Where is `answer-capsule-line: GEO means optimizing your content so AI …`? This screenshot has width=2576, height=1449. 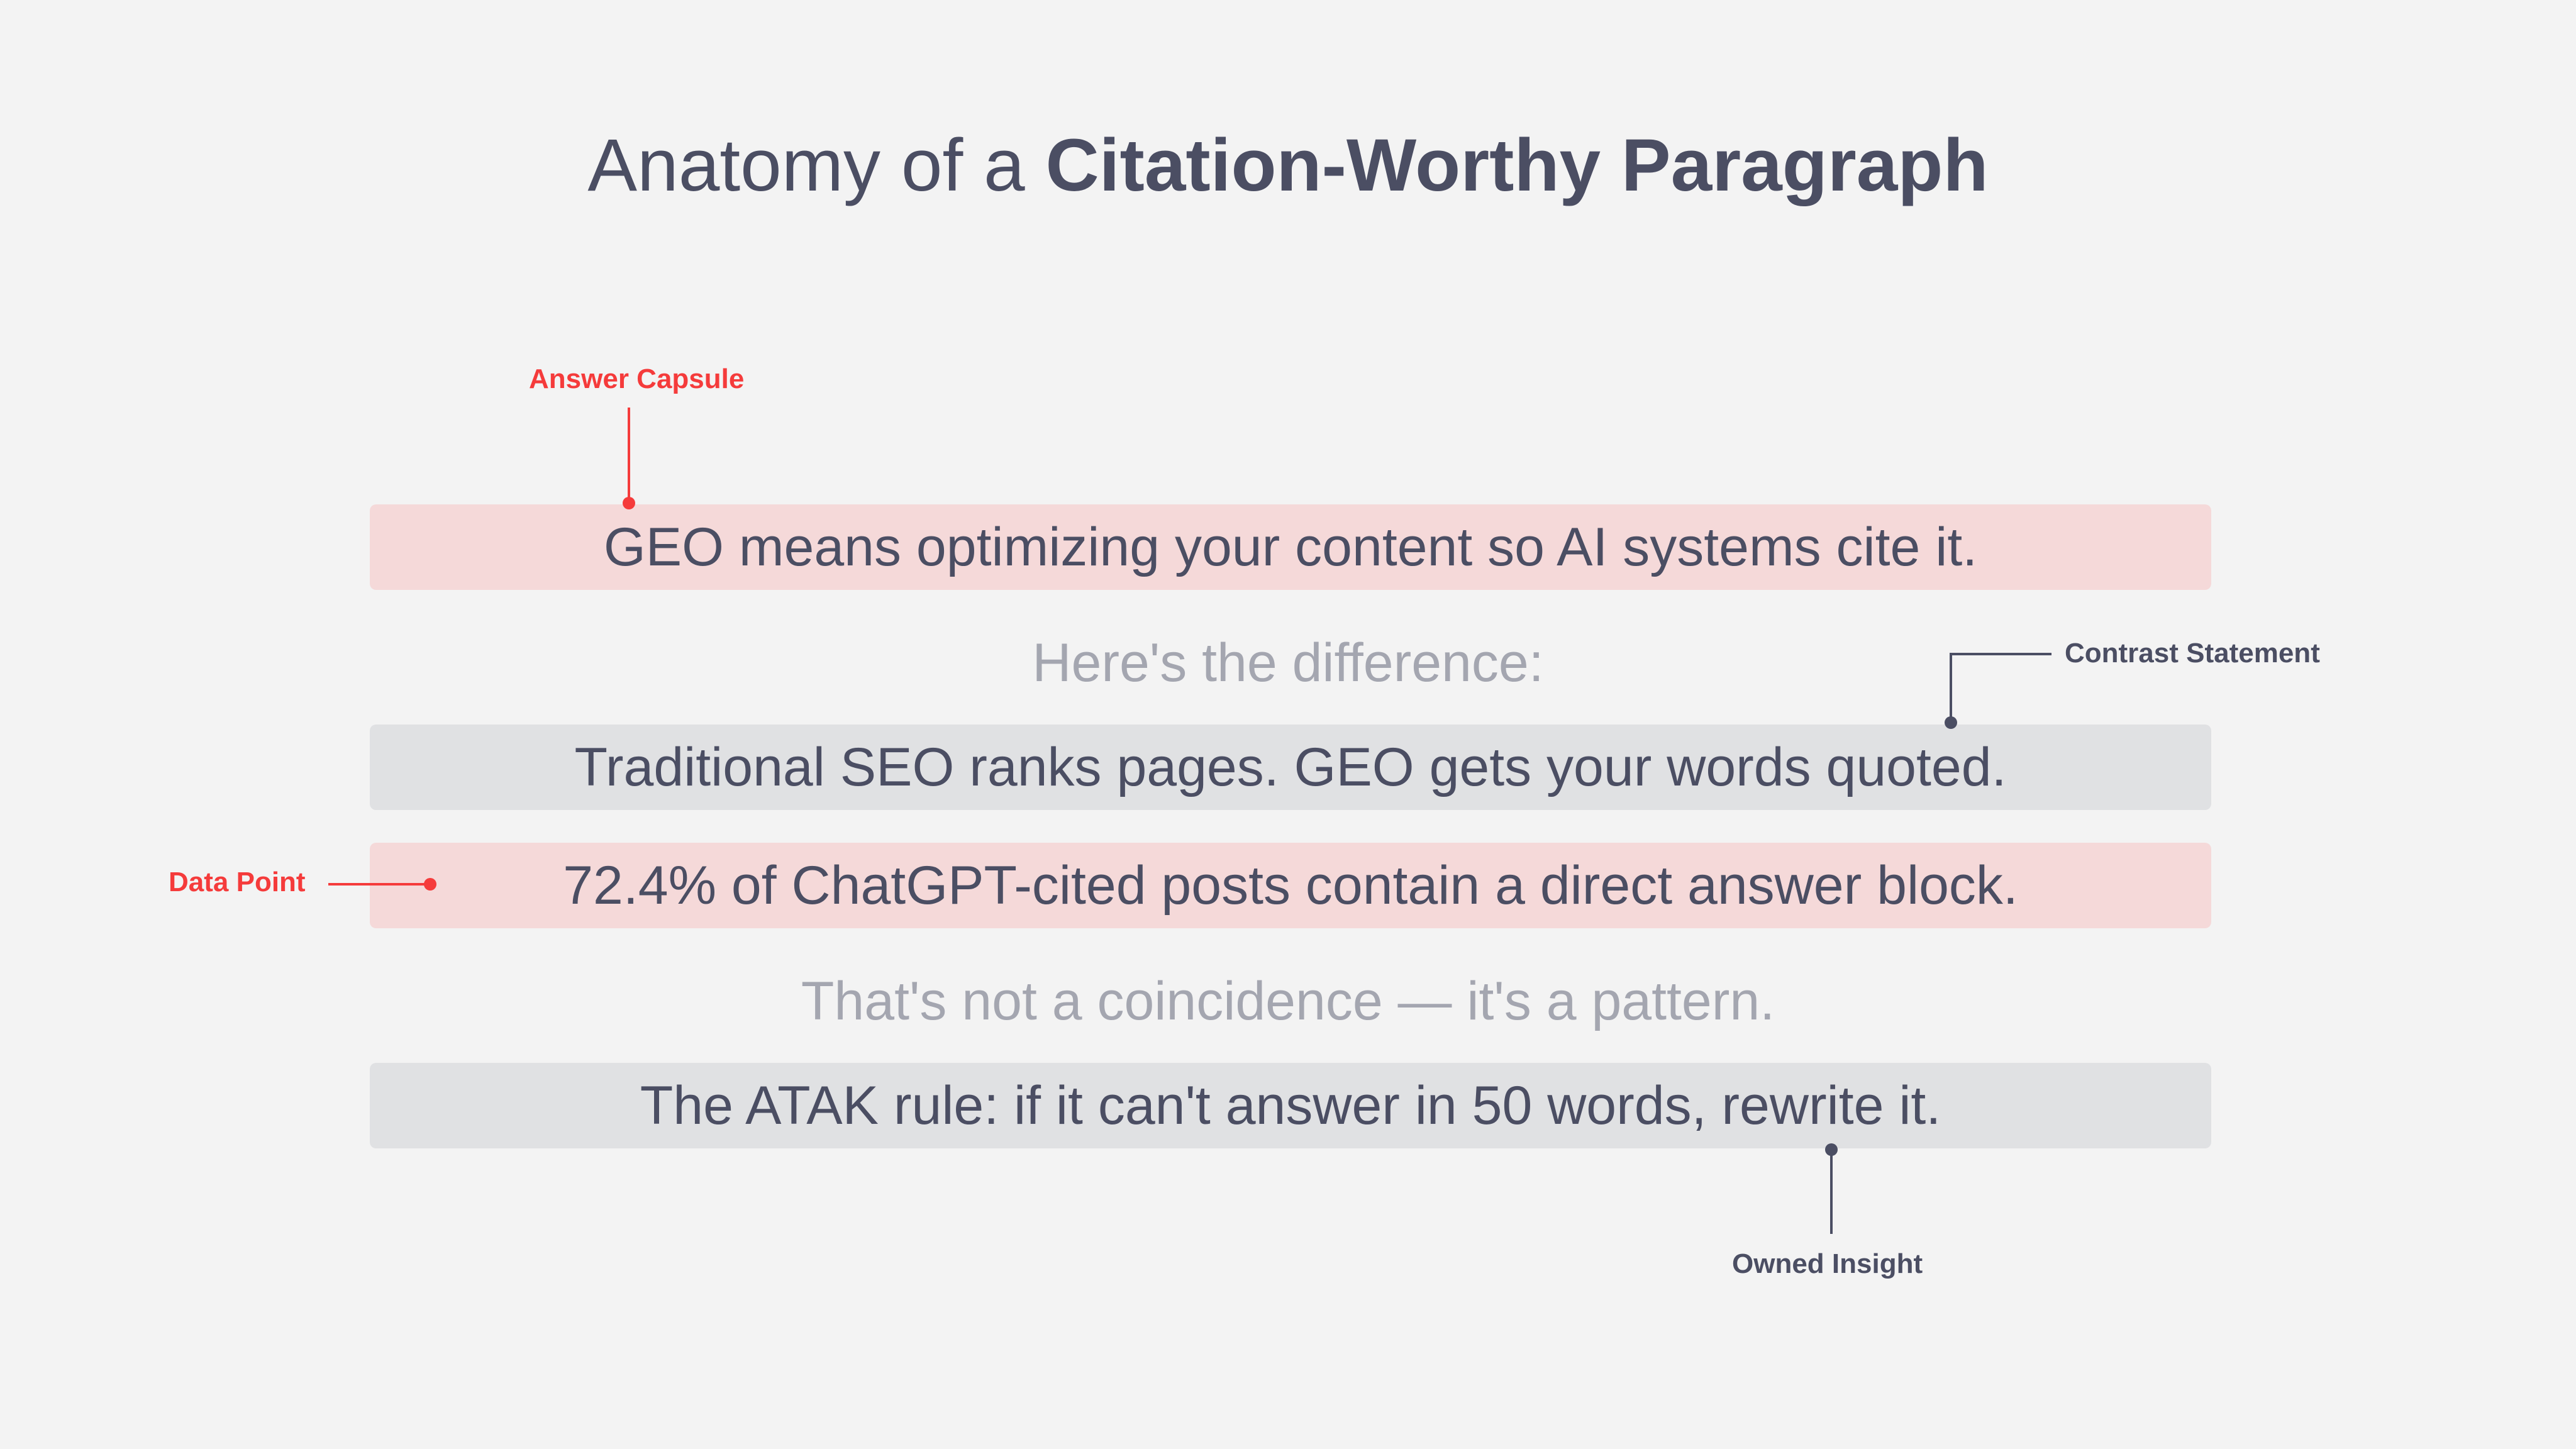 answer-capsule-line: GEO means optimizing your content so AI … is located at coordinates (1290, 547).